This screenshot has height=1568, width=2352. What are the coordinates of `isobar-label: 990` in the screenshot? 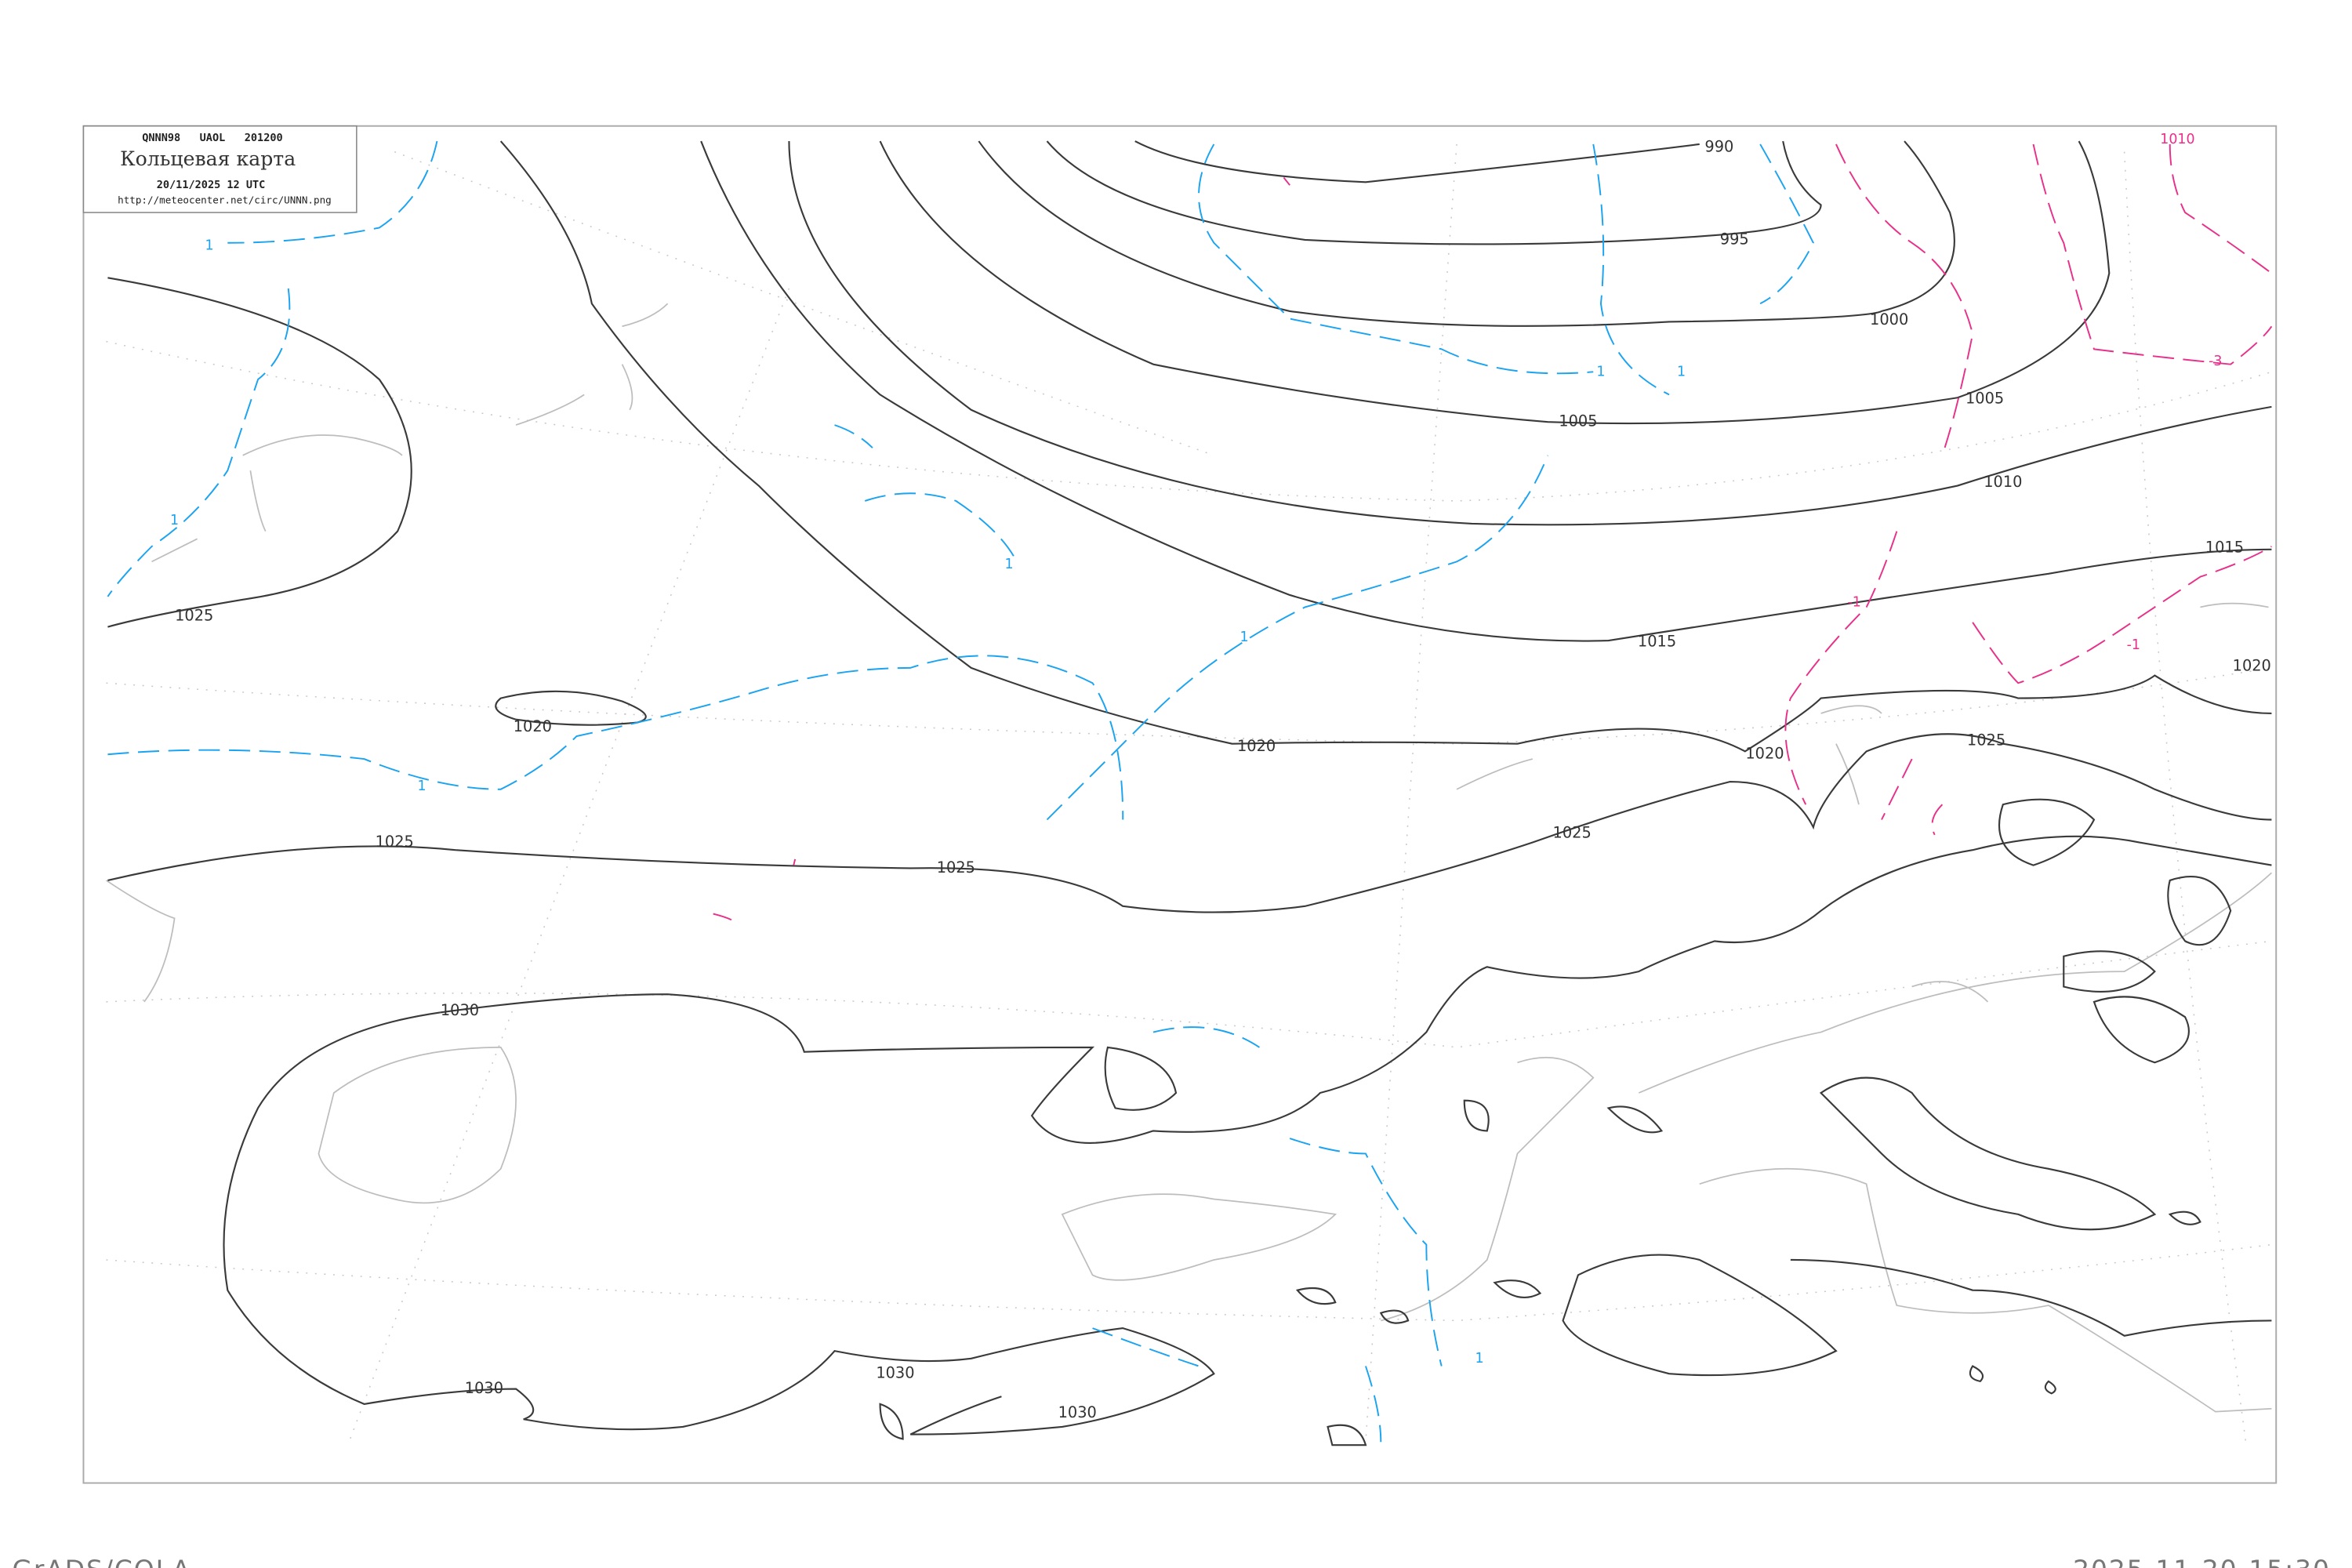 It's located at (1719, 146).